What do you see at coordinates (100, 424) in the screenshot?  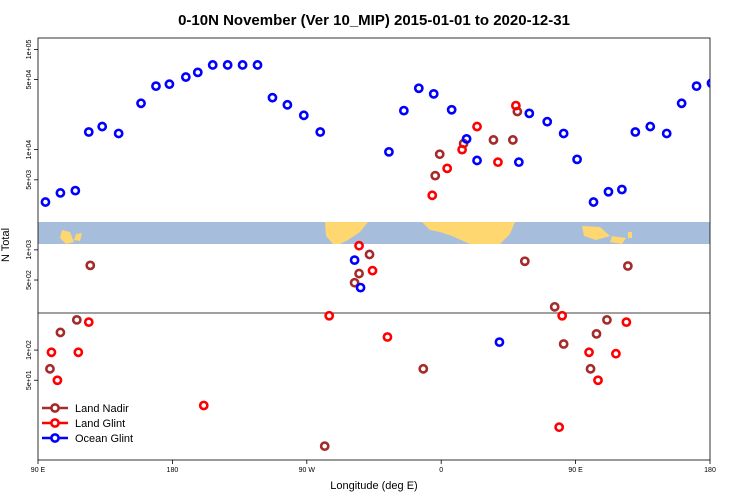 I see `legend-label-land-glint: Land Glint` at bounding box center [100, 424].